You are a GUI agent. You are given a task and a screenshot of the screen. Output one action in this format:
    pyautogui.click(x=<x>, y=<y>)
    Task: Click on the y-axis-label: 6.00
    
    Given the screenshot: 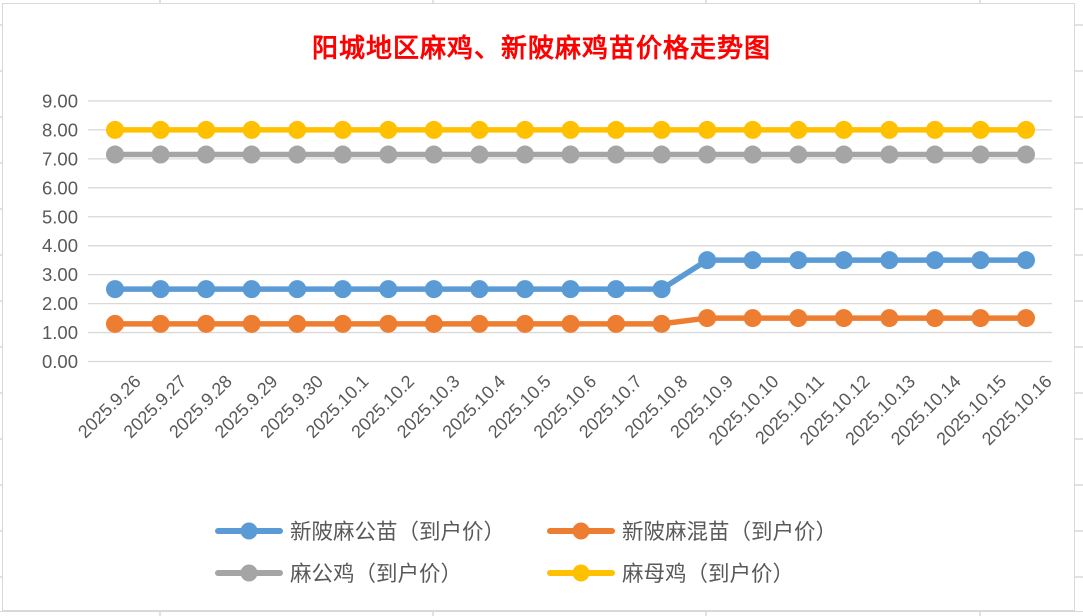 What is the action you would take?
    pyautogui.click(x=60, y=187)
    